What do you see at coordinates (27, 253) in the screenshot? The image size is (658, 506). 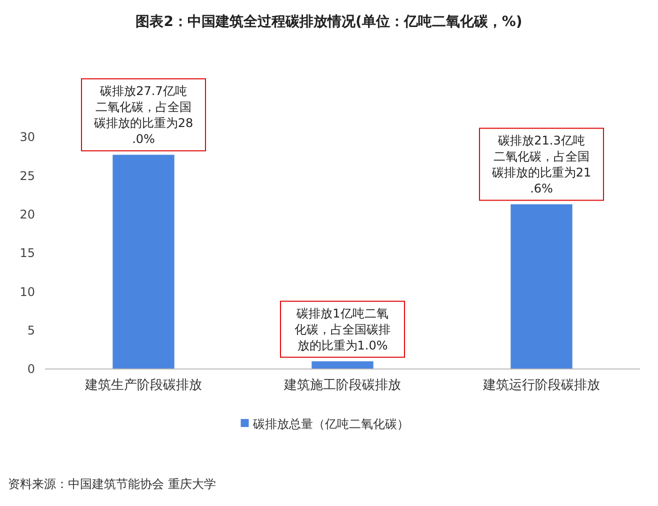 I see `y-tick-label: 15` at bounding box center [27, 253].